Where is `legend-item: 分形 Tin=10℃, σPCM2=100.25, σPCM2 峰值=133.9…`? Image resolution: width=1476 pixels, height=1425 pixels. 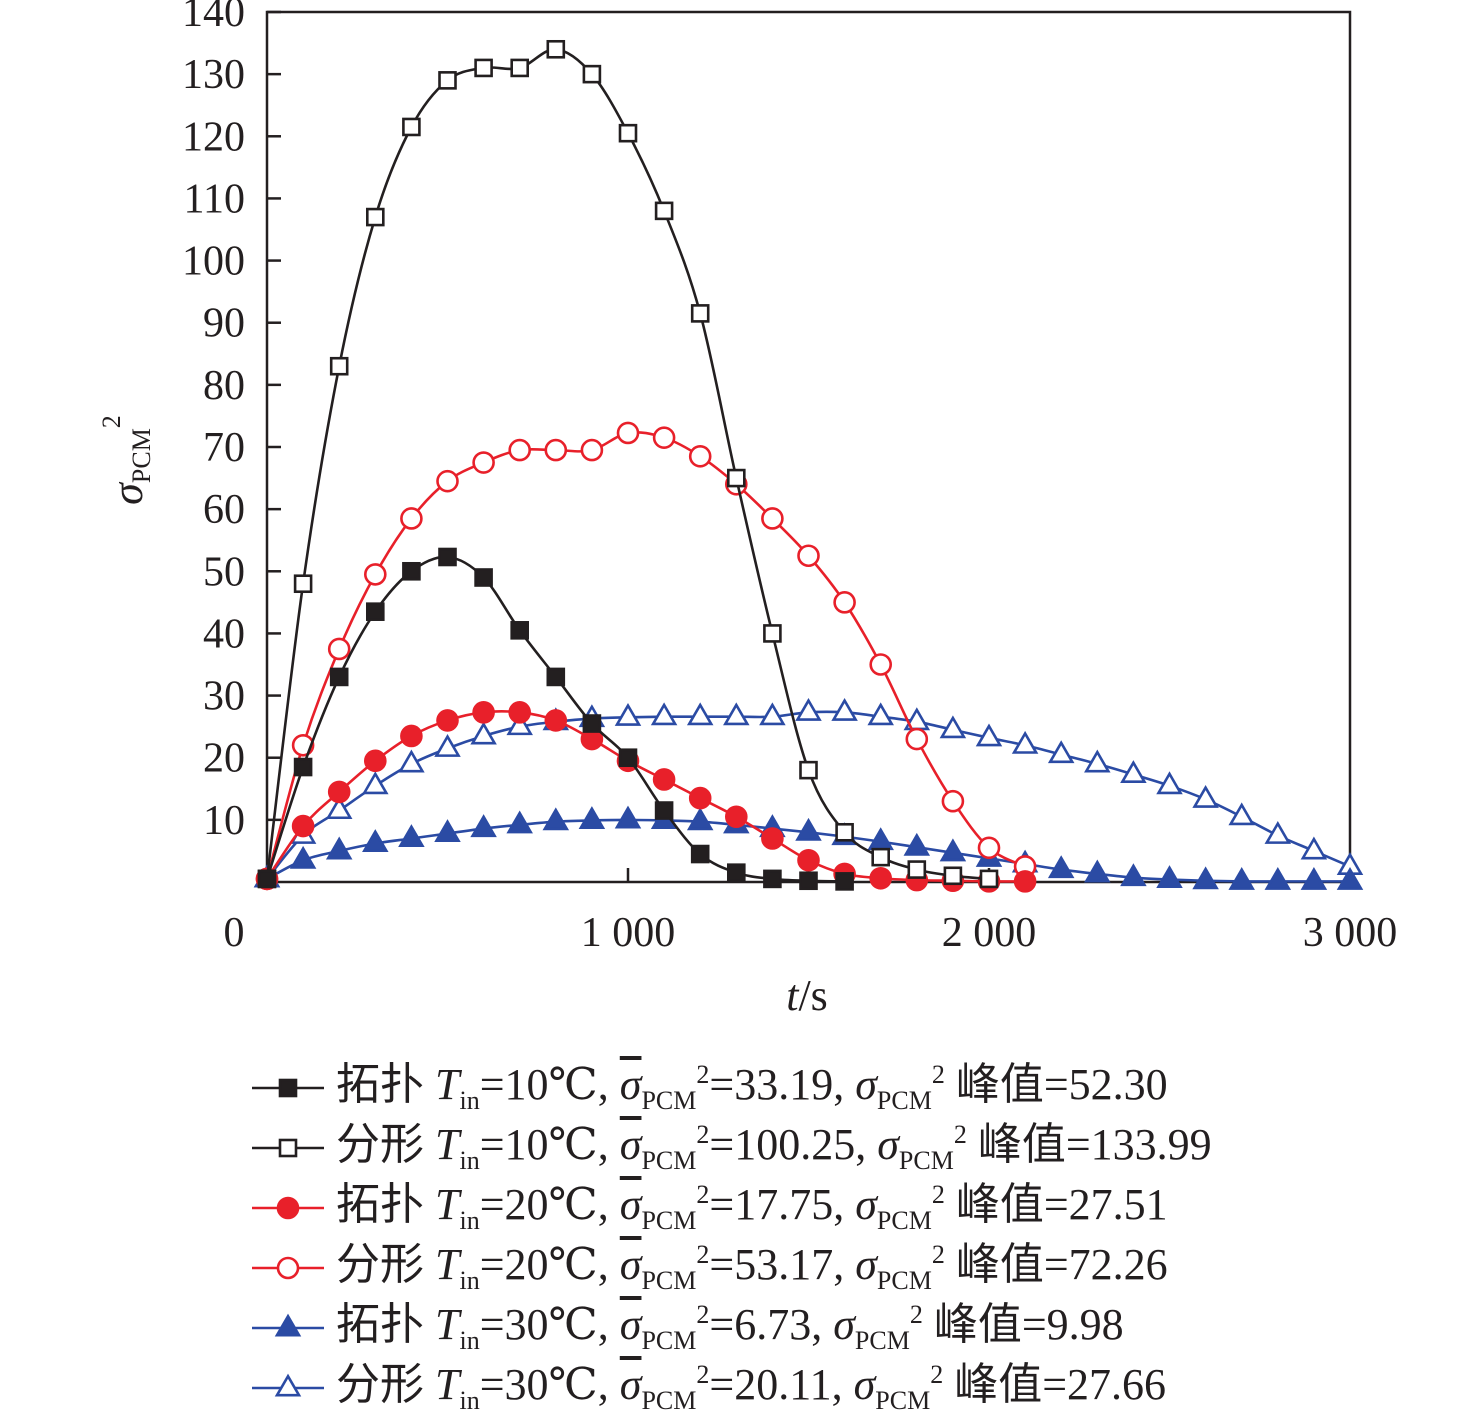 legend-item: 分形 Tin=10℃, σPCM2=100.25, σPCM2 峰值=133.9… is located at coordinates (850, 1148).